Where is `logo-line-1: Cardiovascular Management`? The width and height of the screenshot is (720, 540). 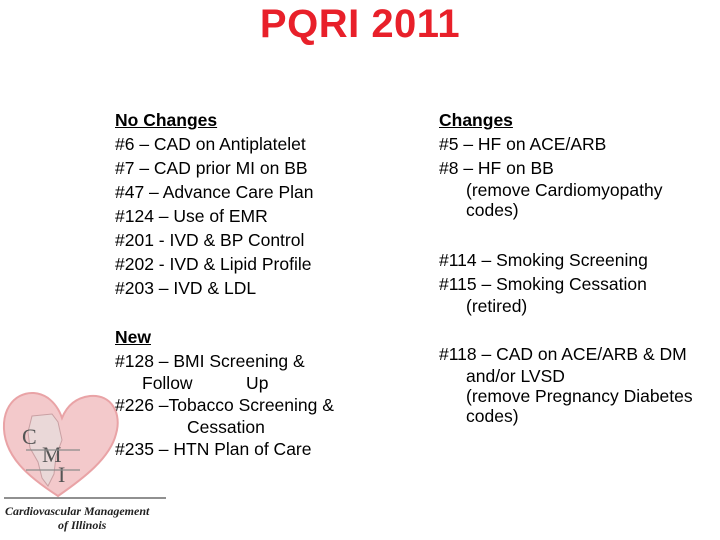
logo-line-1: Cardiovascular Management is located at coordinates (77, 511).